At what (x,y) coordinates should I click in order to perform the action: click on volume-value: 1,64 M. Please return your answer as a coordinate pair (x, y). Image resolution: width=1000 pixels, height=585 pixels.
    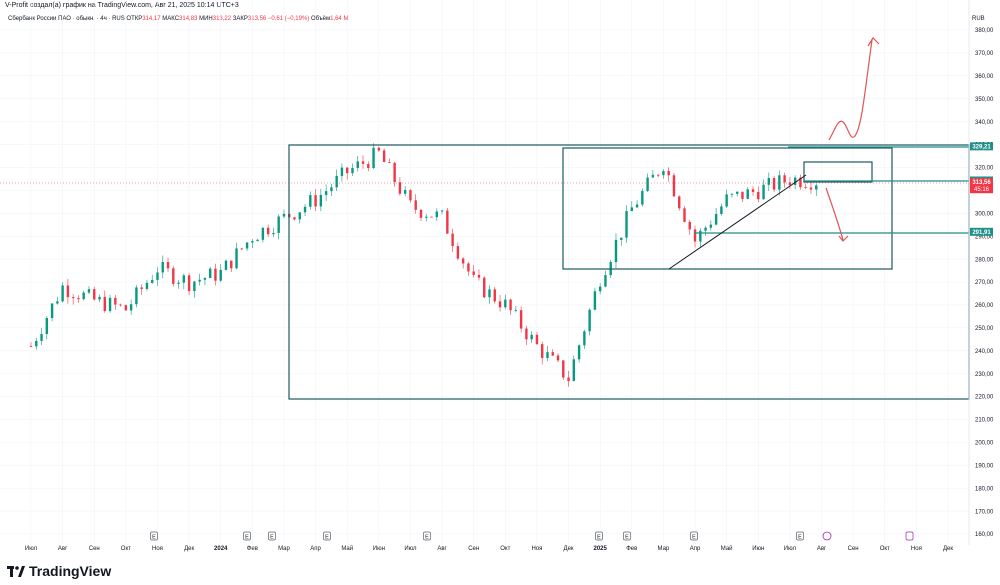
    Looking at the image, I should click on (339, 19).